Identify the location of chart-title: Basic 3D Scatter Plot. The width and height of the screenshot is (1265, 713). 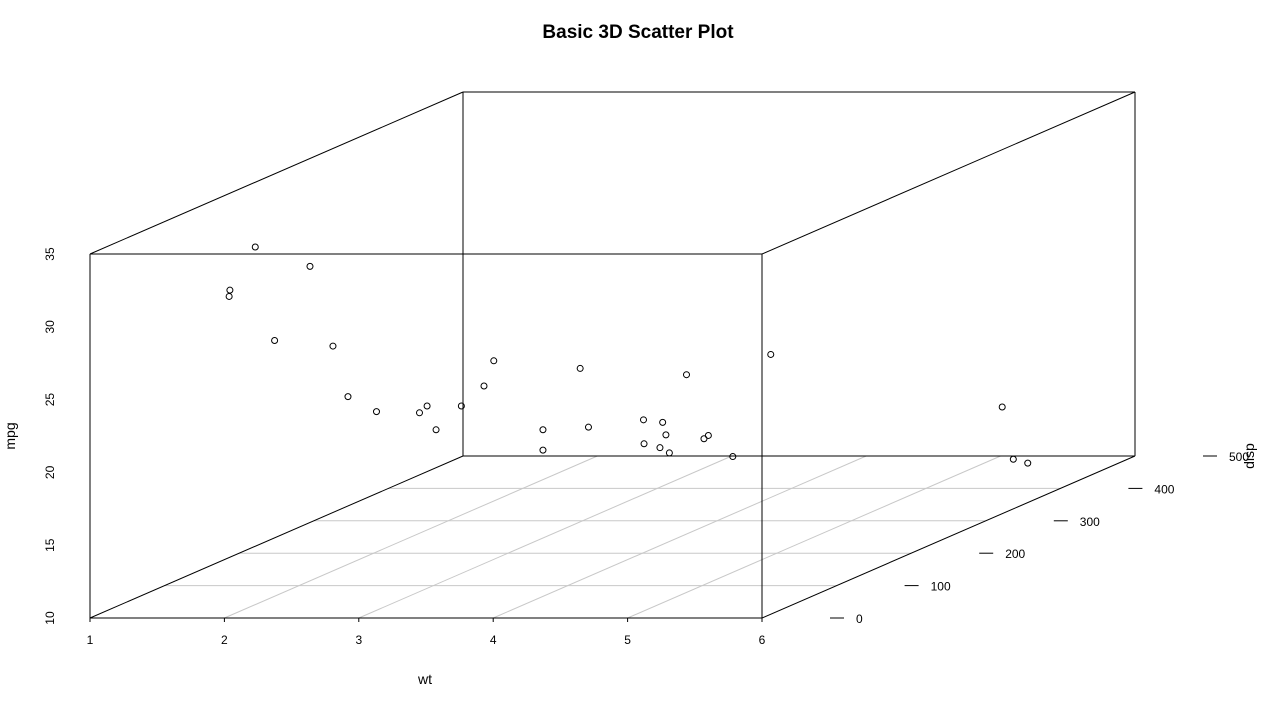
(638, 32).